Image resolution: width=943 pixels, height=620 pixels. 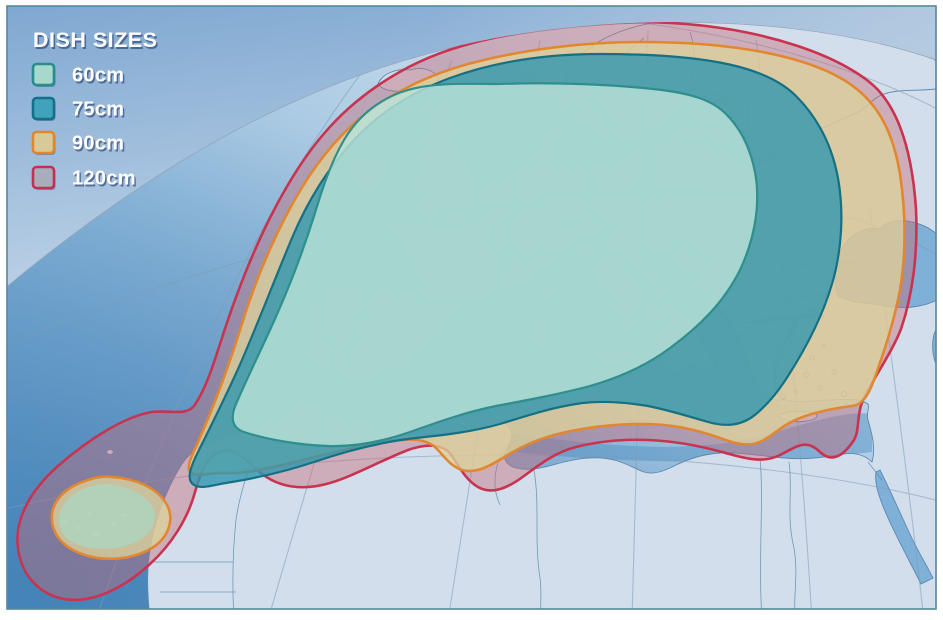 I want to click on legend-label-shadow: 120cm, so click(x=106, y=181).